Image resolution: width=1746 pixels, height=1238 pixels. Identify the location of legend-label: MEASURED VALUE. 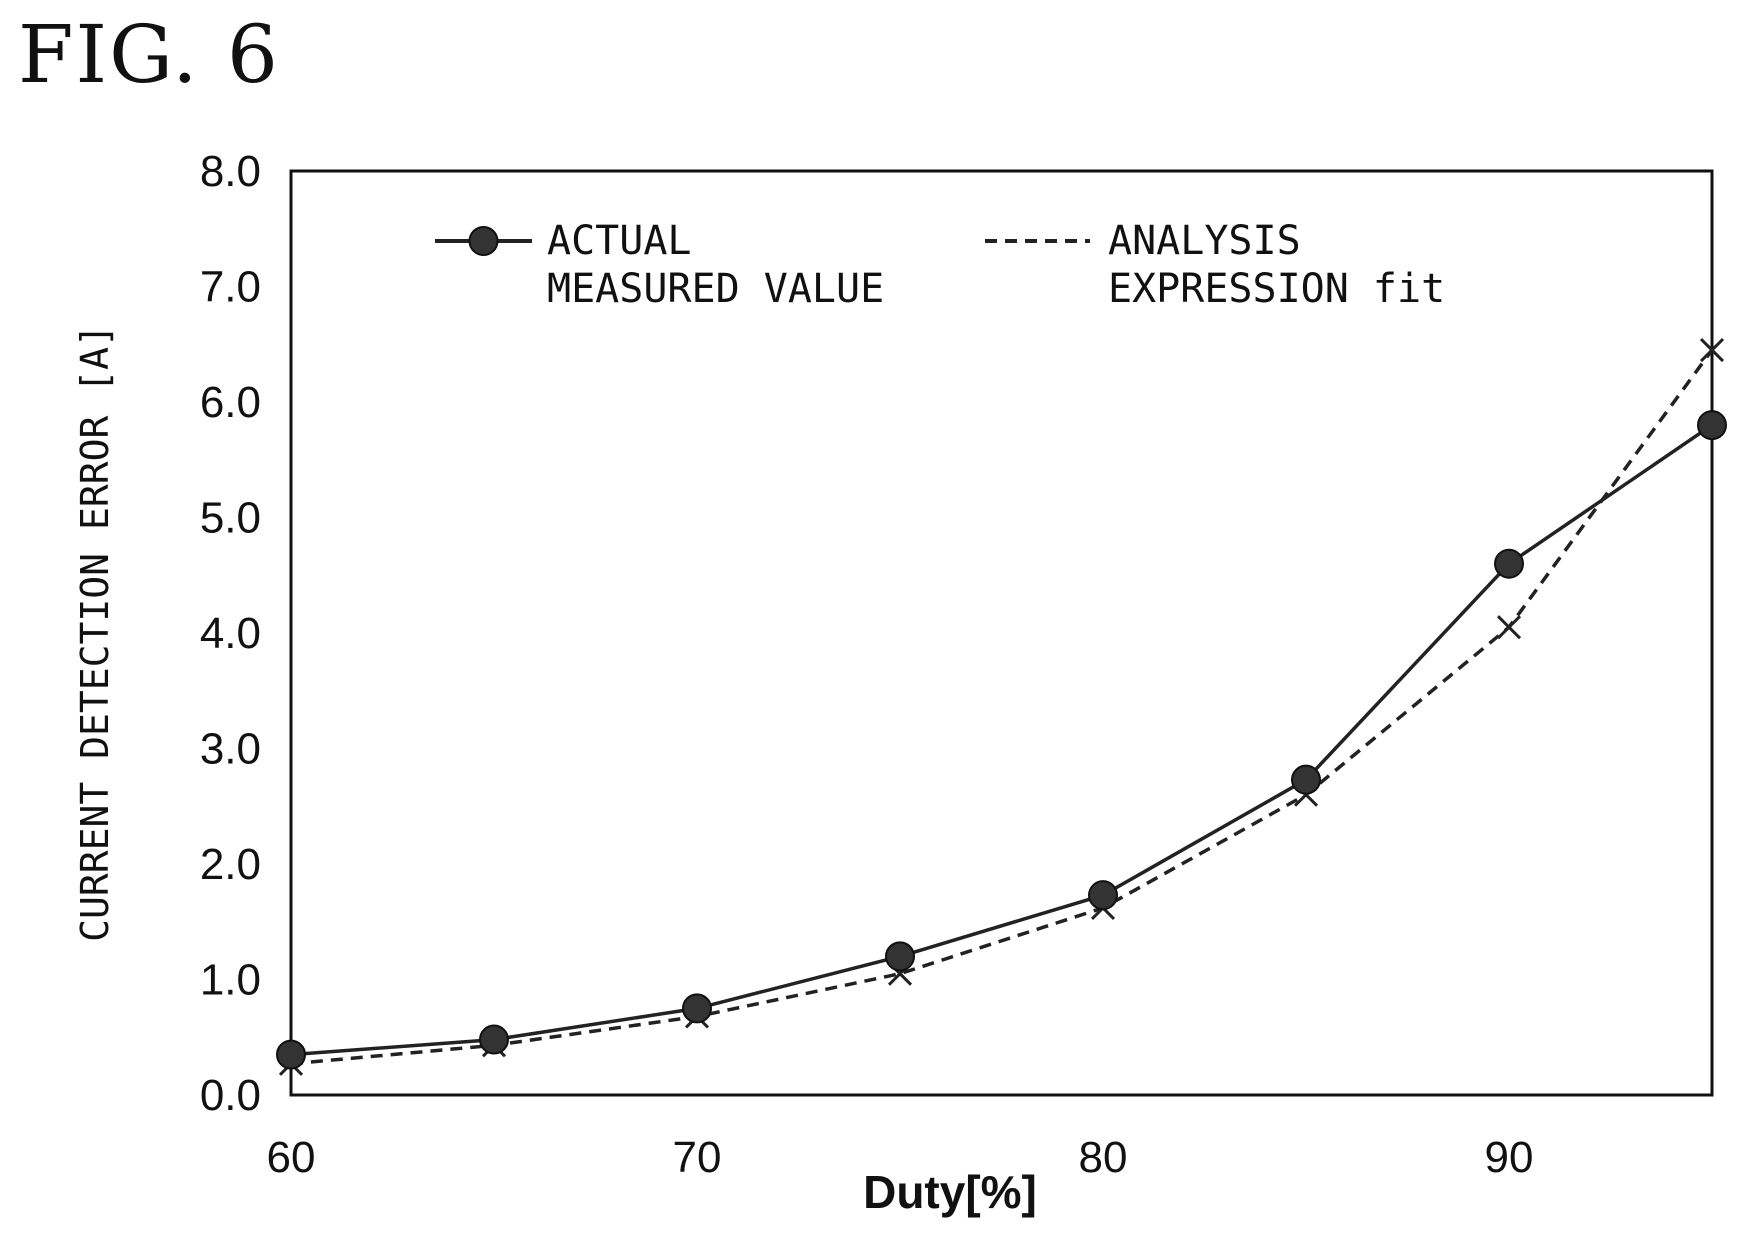
(715, 289).